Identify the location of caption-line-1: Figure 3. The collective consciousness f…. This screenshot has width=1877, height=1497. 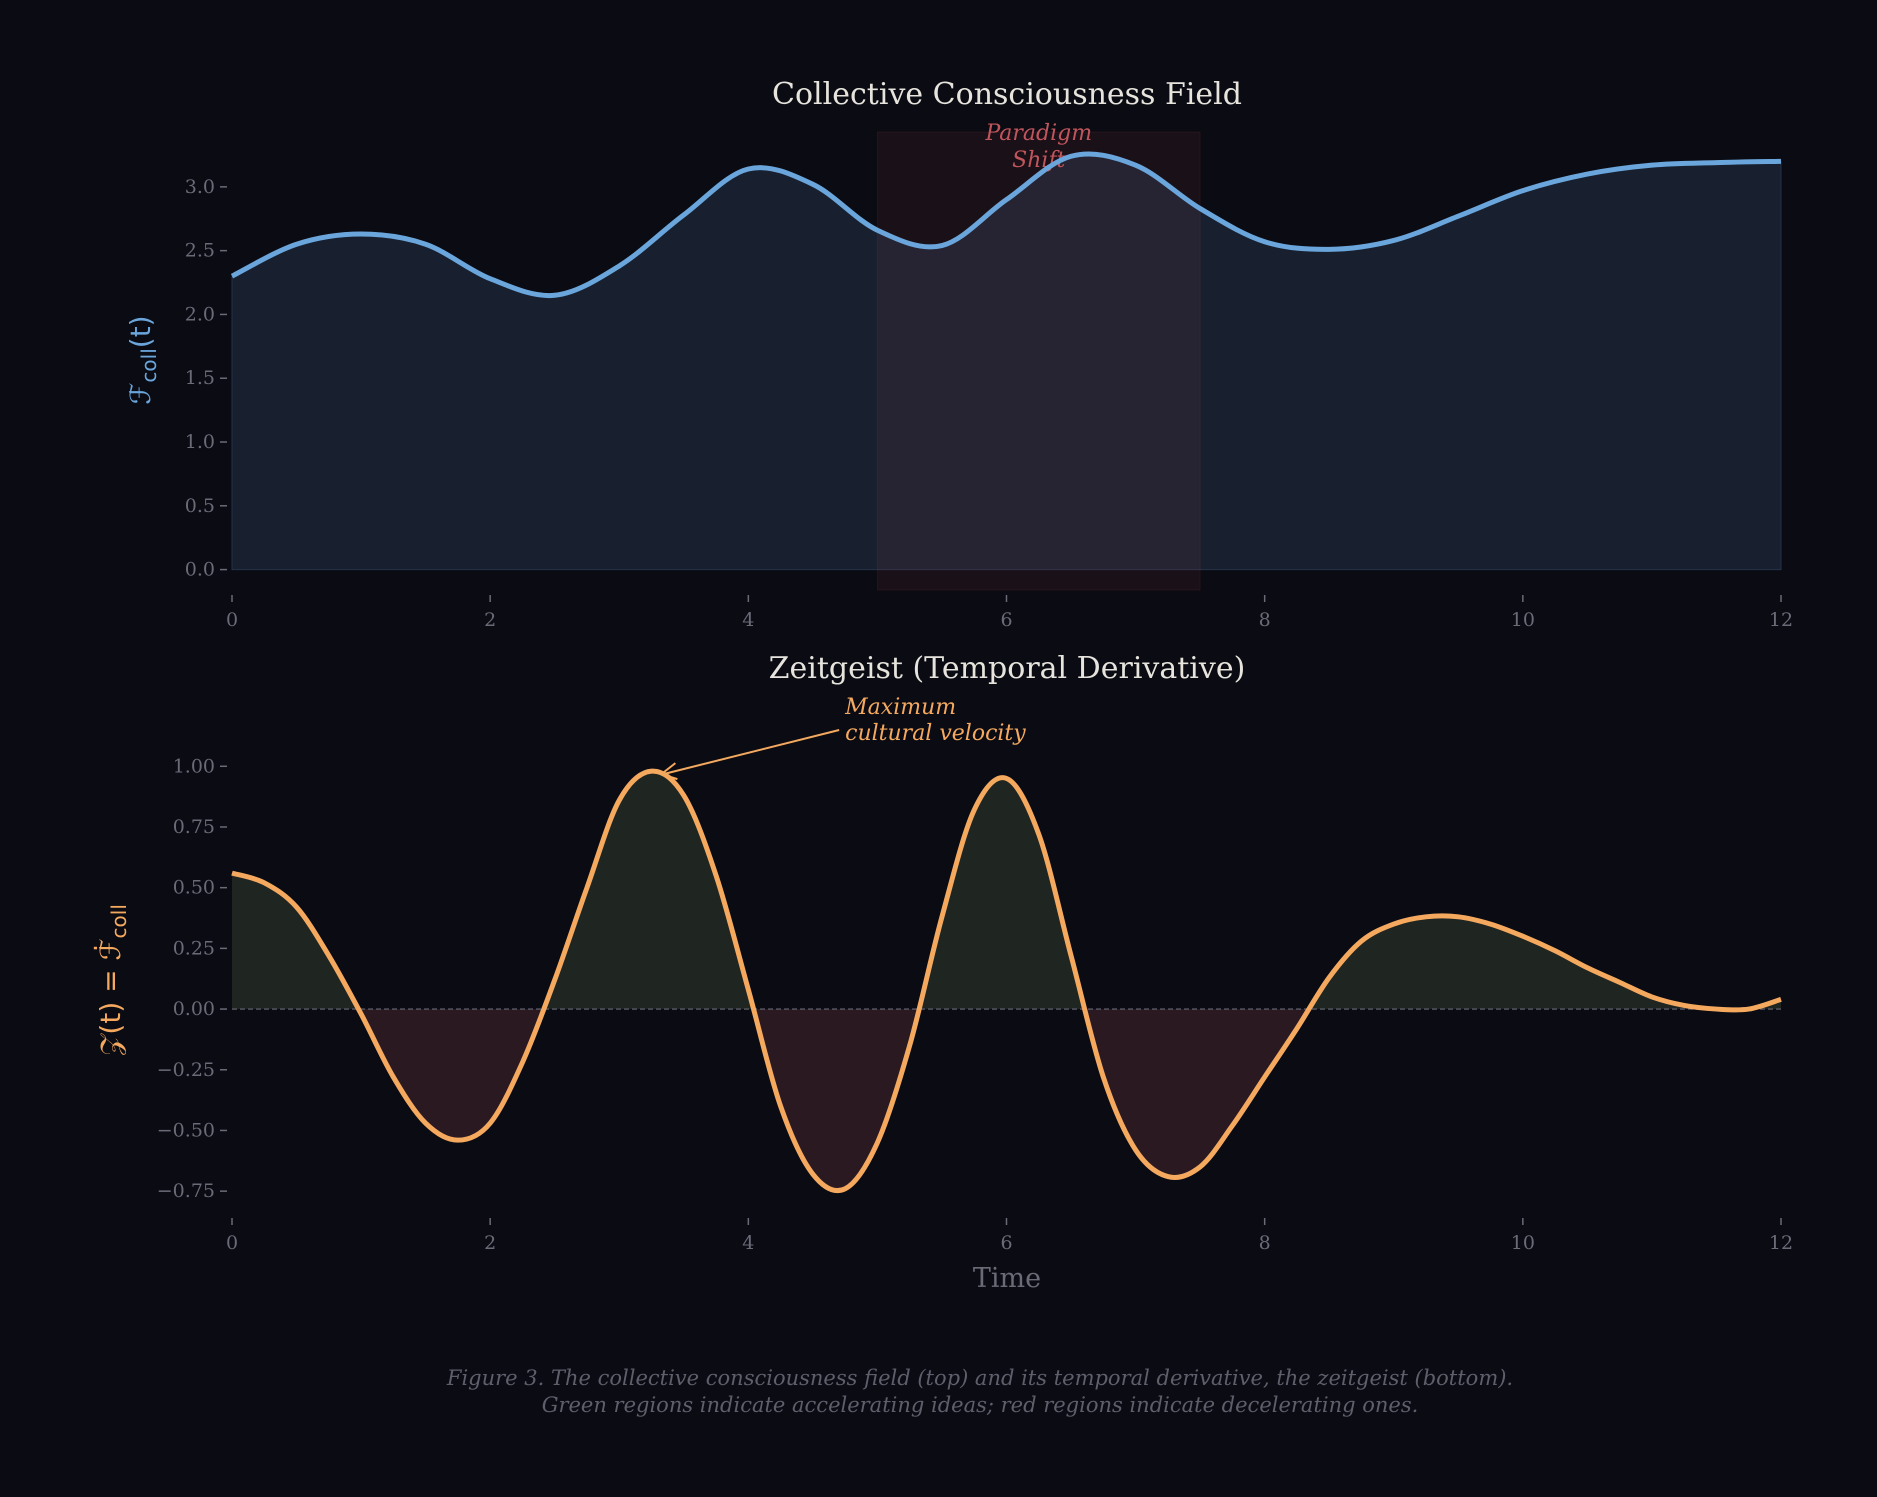
(979, 1378).